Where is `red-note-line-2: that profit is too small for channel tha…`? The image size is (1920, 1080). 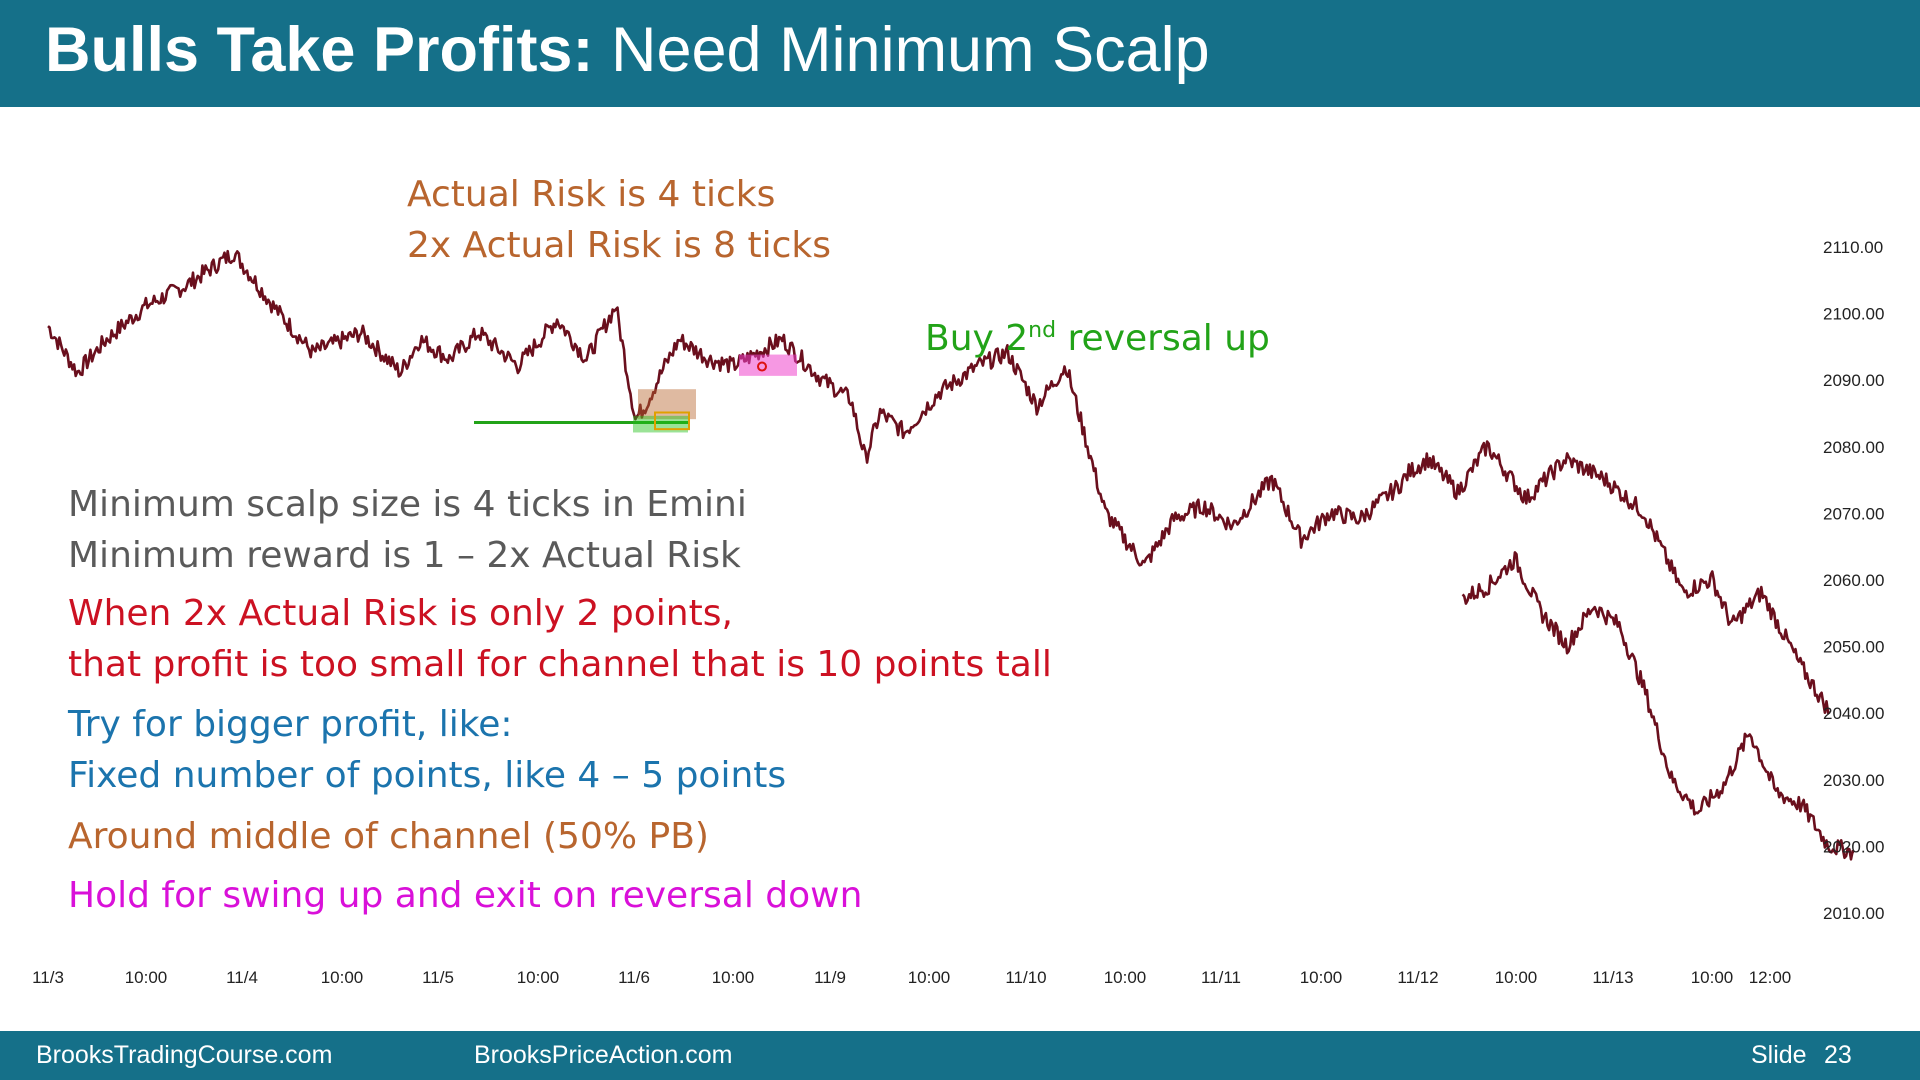 red-note-line-2: that profit is too small for channel tha… is located at coordinates (560, 664).